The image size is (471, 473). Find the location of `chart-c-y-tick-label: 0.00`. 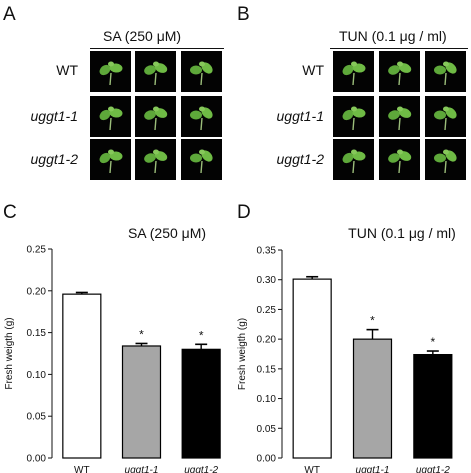

chart-c-y-tick-label: 0.00 is located at coordinates (37, 459).